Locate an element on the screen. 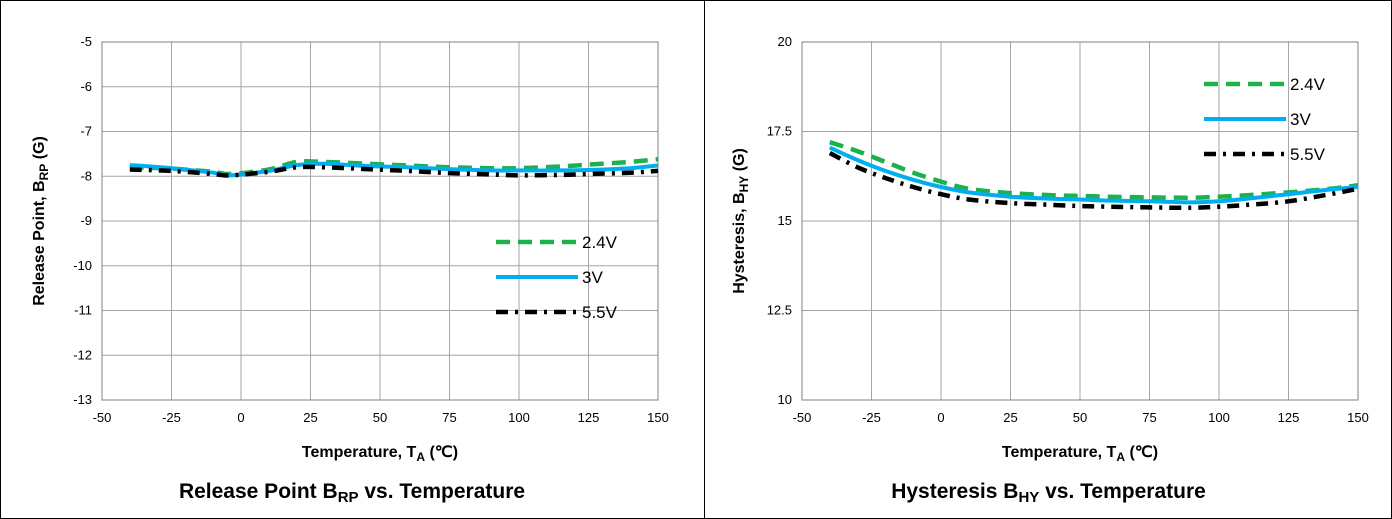  y-tick-labels: 20 17.5 15 12.5 10 is located at coordinates (779, 220).